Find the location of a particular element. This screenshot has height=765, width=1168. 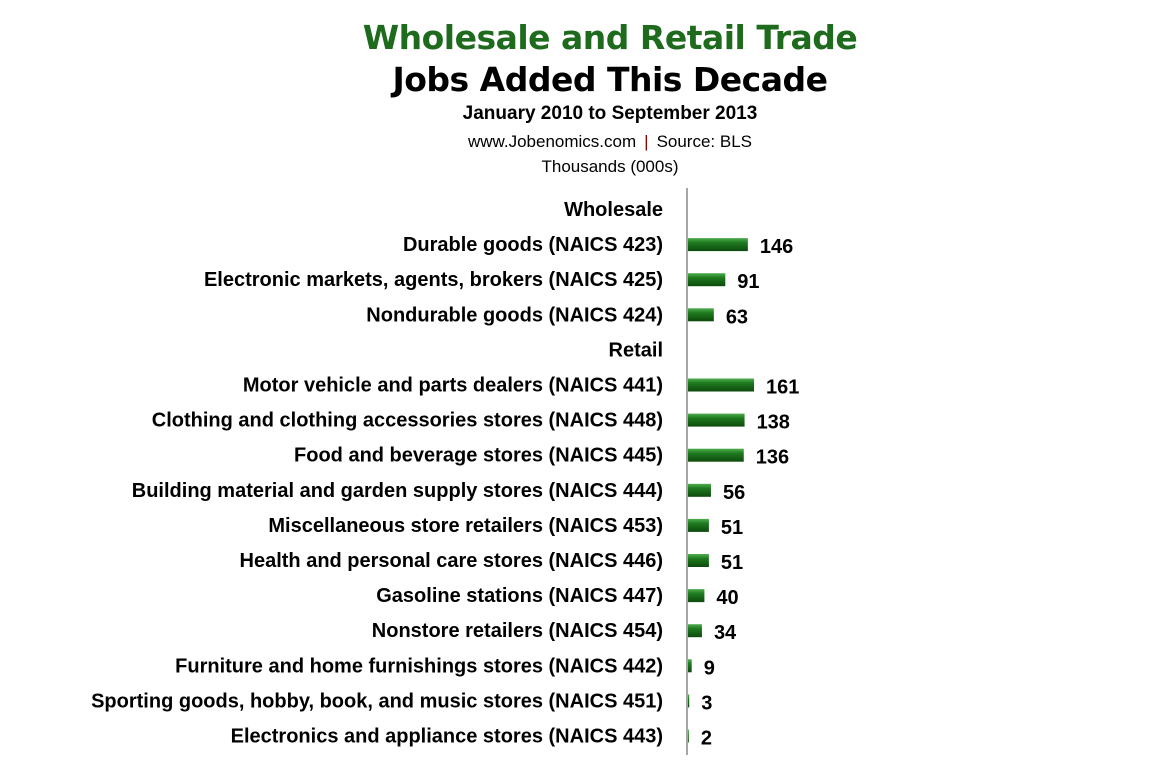

data-label: 91 is located at coordinates (748, 282).